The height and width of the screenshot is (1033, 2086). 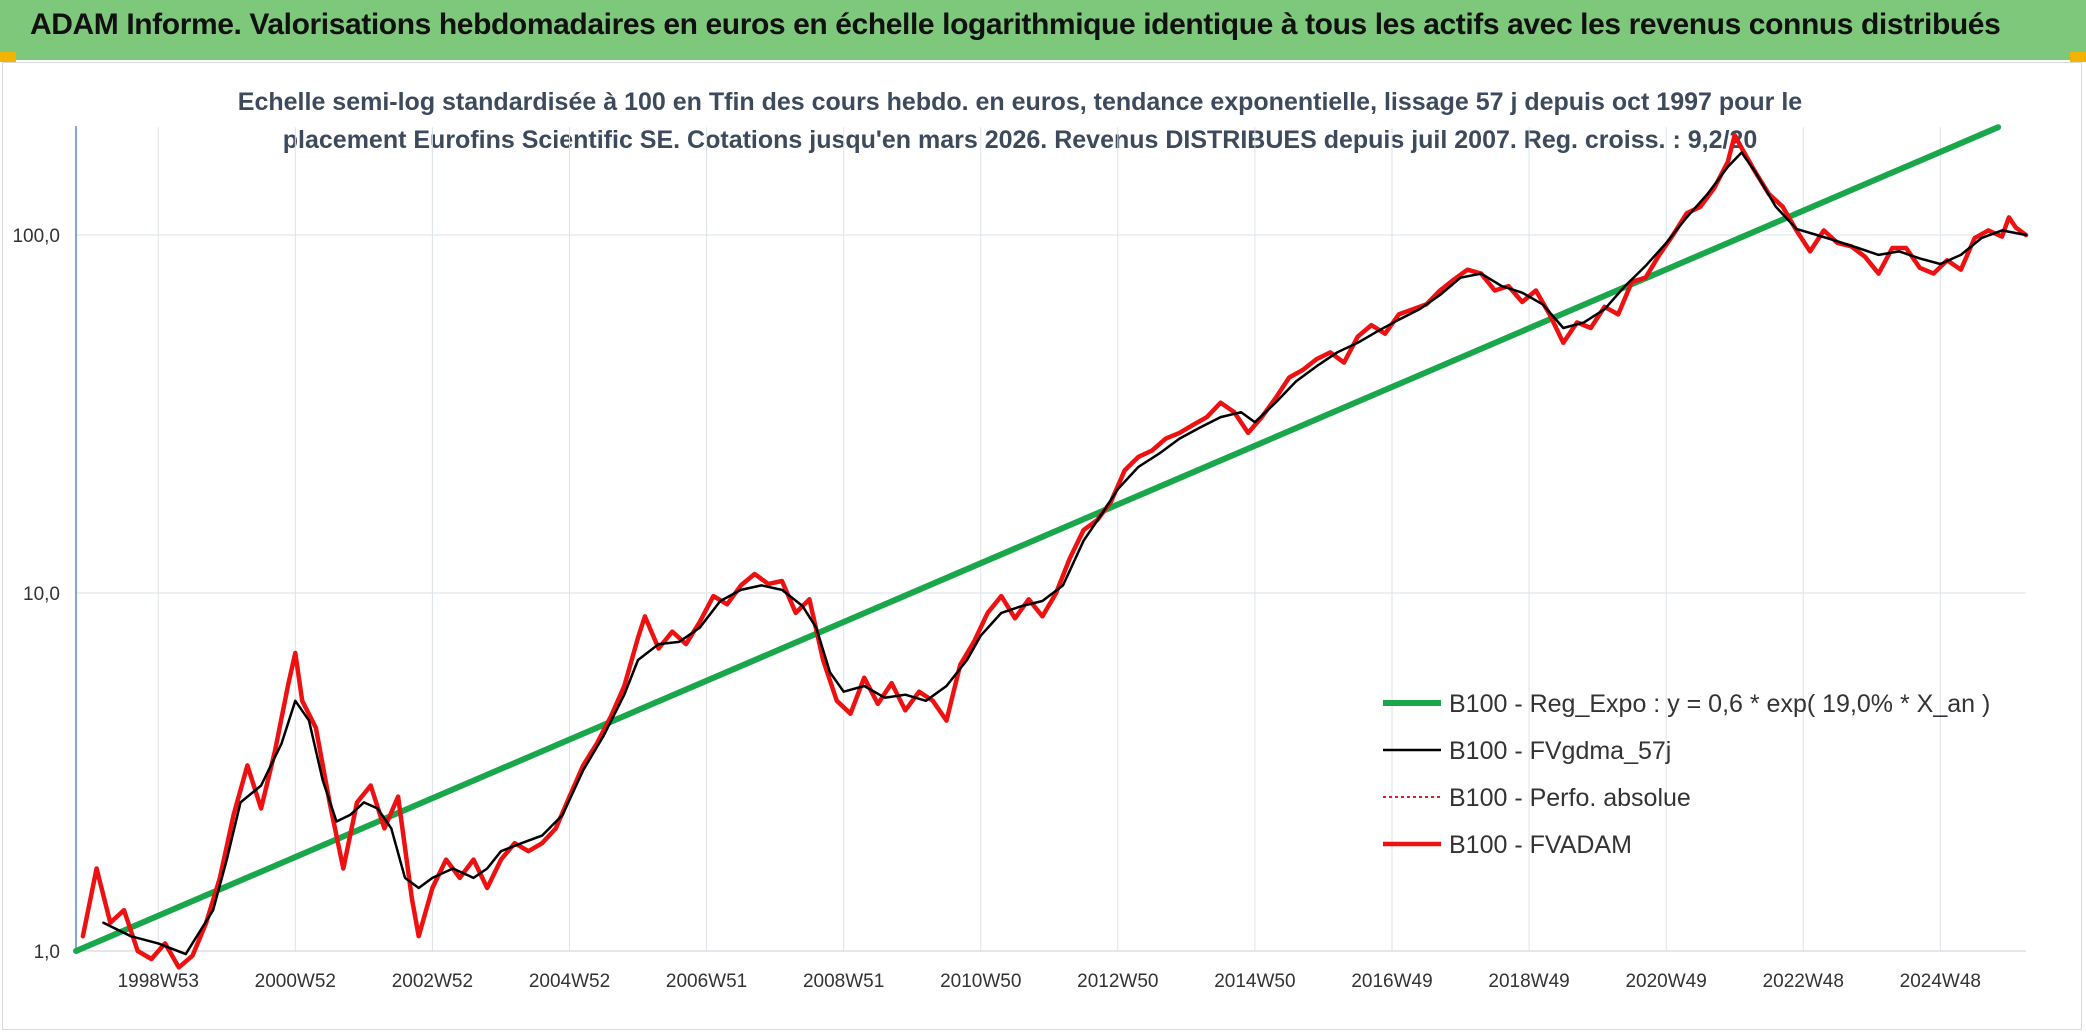 I want to click on y-tick-label: 100,0, so click(x=36, y=236).